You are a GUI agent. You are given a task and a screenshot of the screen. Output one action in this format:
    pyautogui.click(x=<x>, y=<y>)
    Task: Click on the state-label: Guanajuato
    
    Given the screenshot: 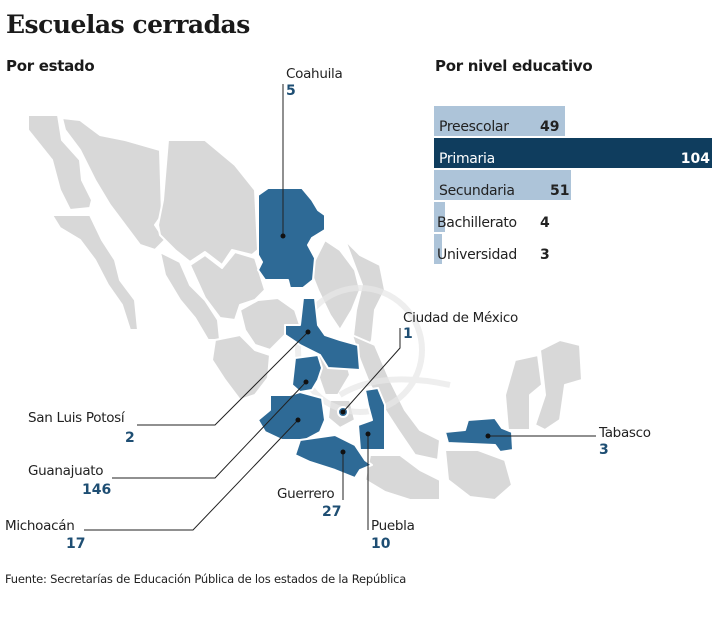 What is the action you would take?
    pyautogui.click(x=66, y=471)
    